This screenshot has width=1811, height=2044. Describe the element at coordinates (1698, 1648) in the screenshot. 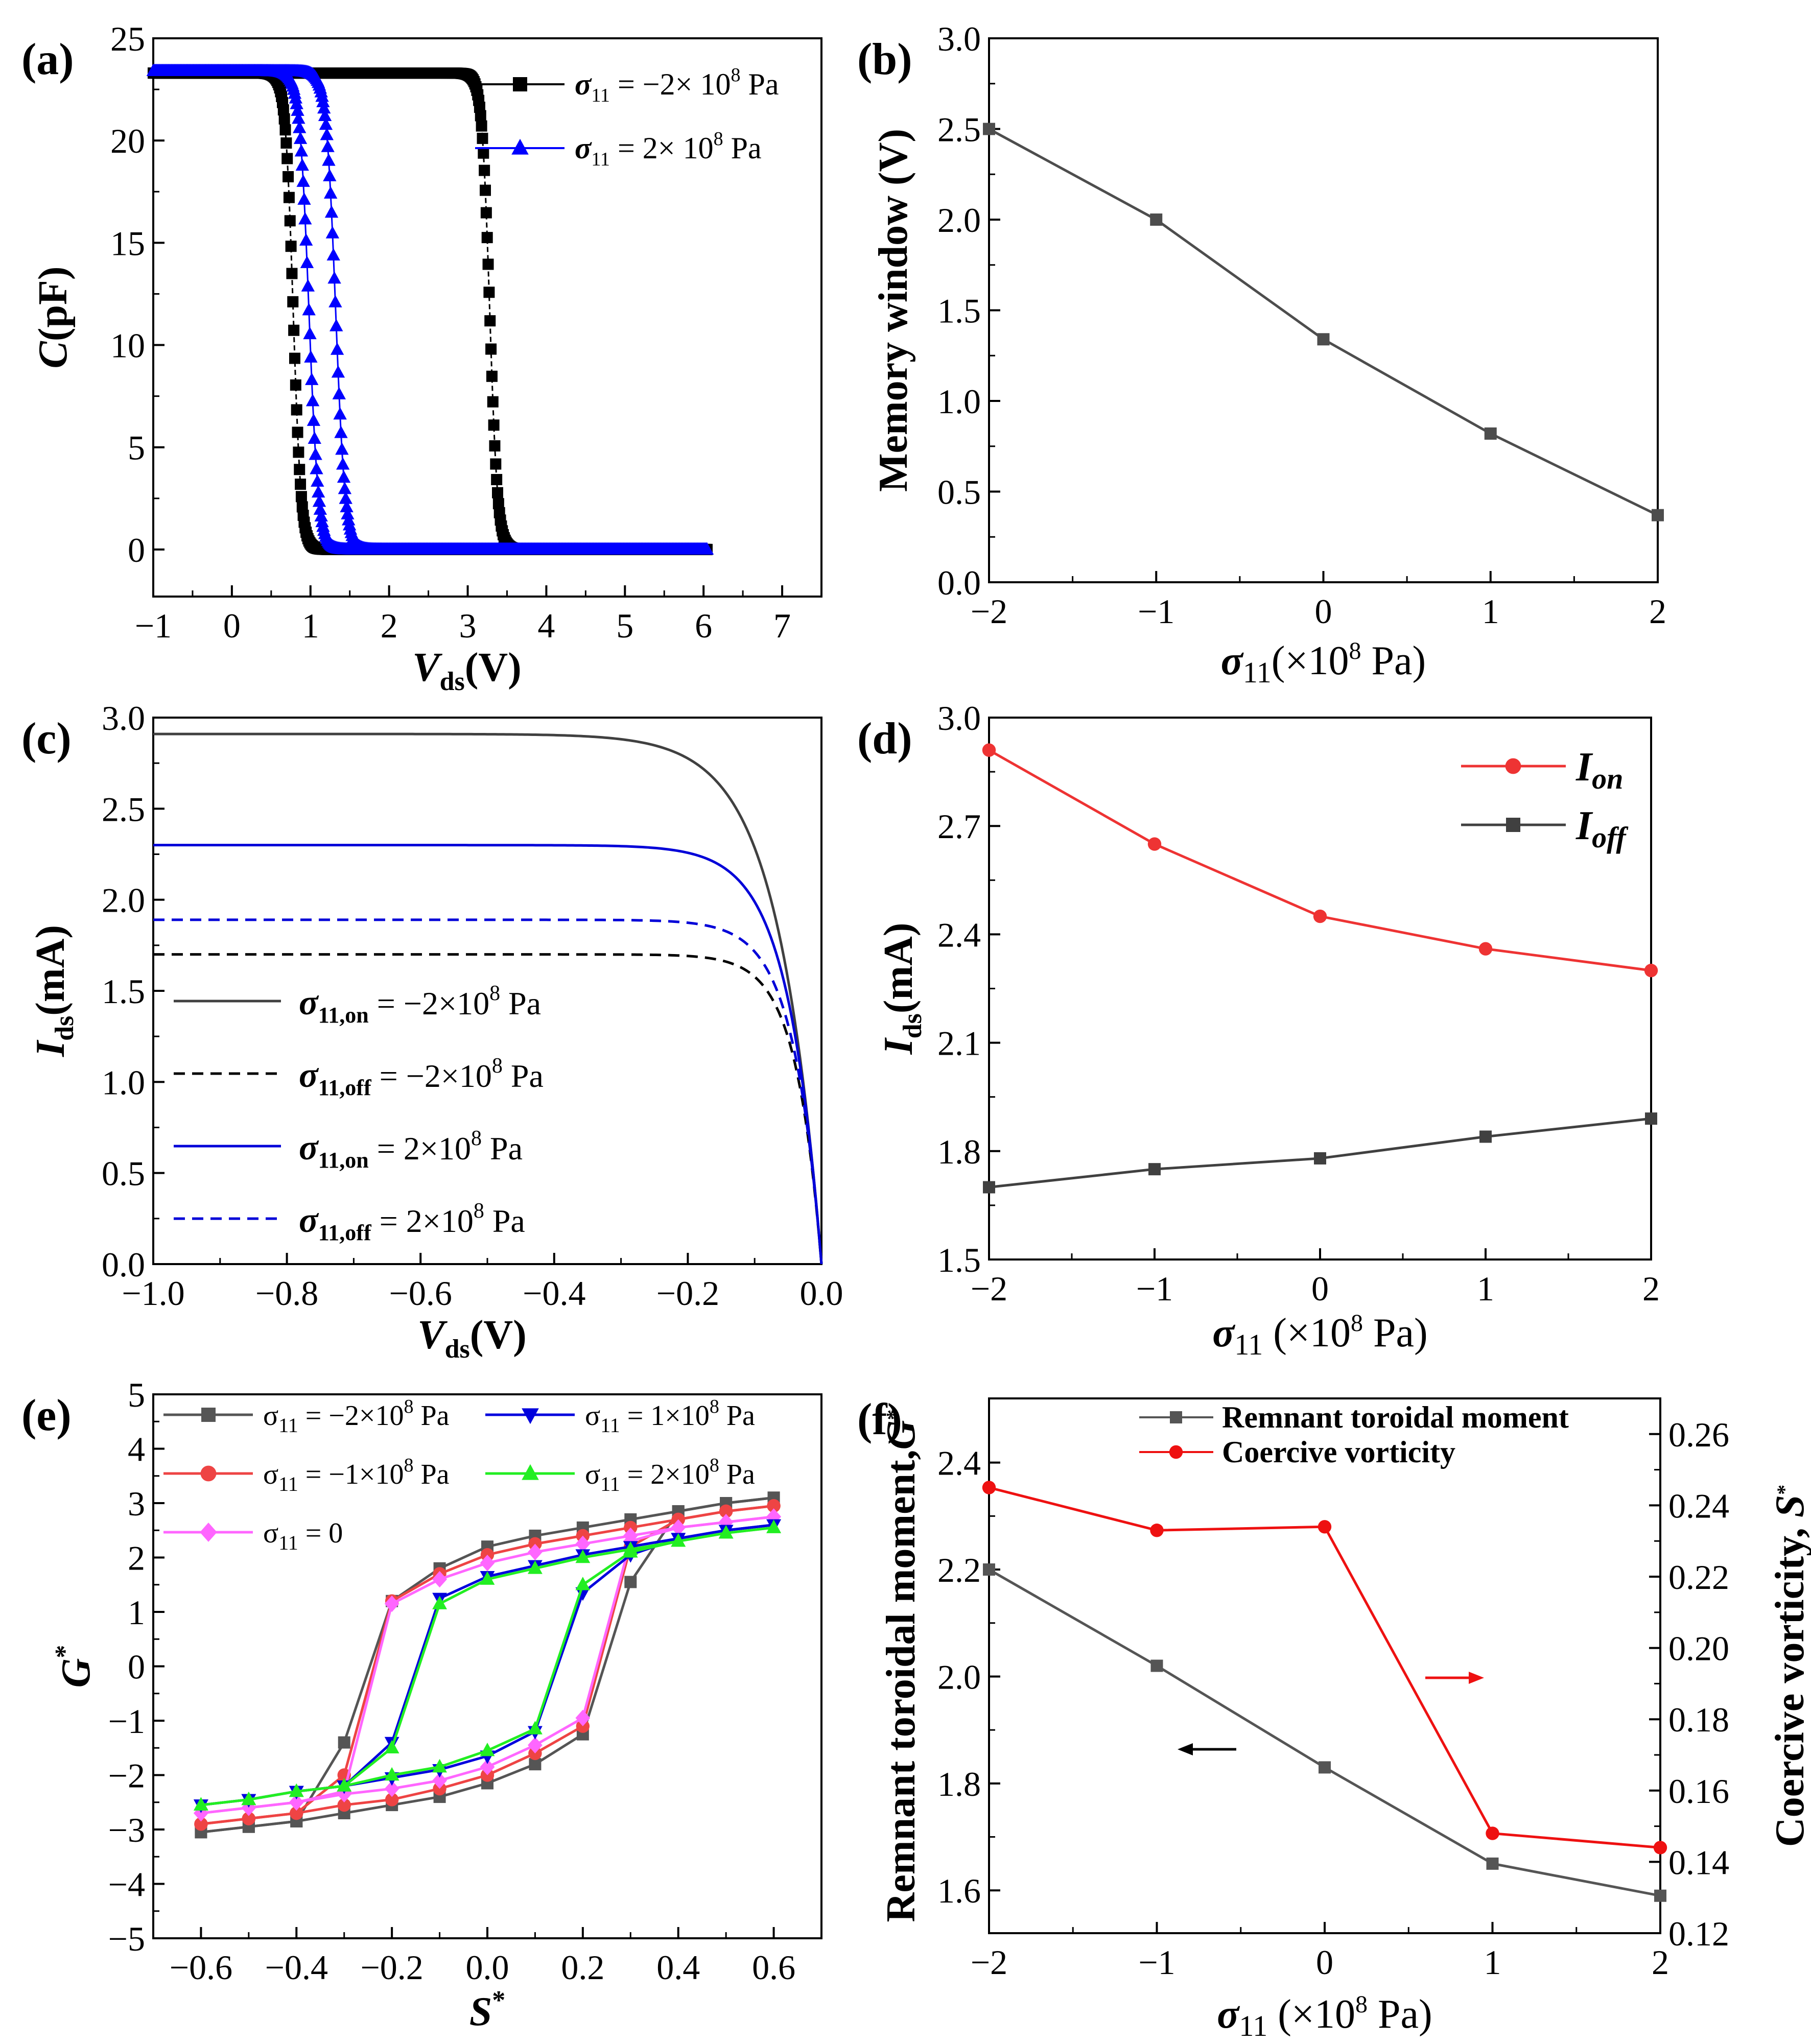

I see `y-right-tick-label: 0.20` at that location.